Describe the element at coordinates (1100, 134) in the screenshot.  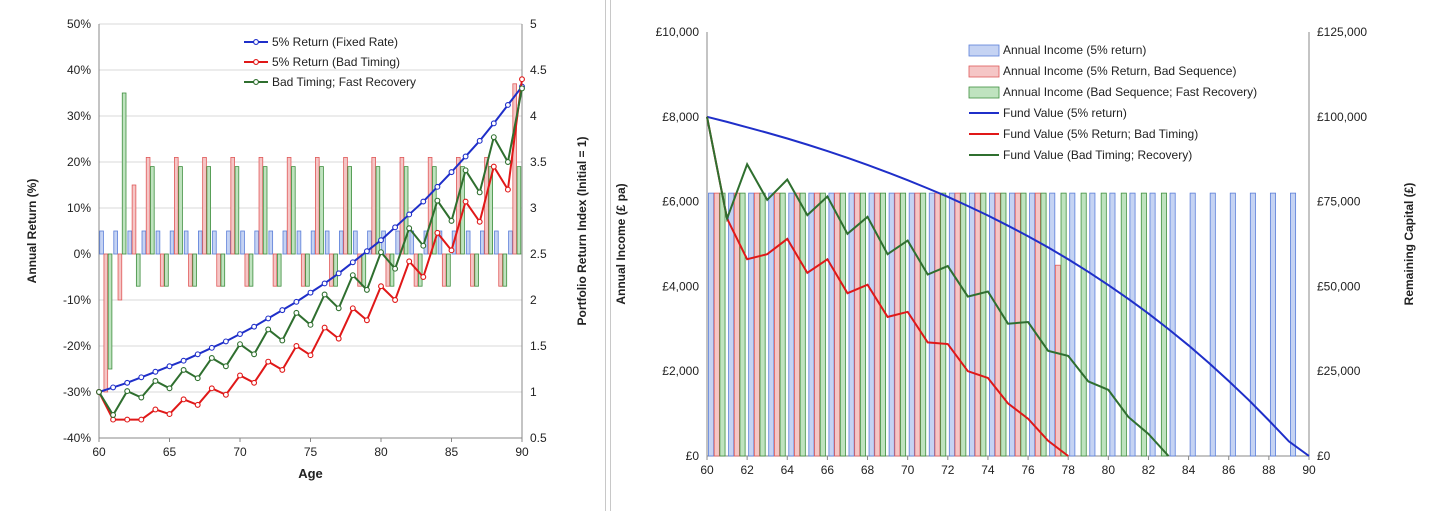
I see `legend-label: Fund Value (5% Return; Bad Timing)` at that location.